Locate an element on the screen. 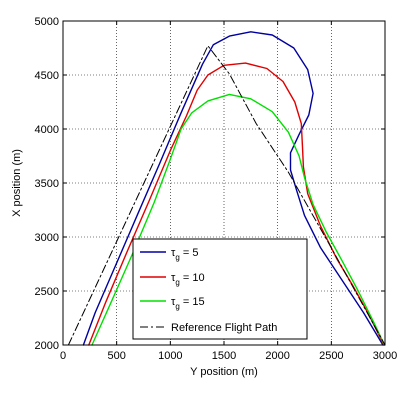  x-axis-title: Y position (m) is located at coordinates (224, 372).